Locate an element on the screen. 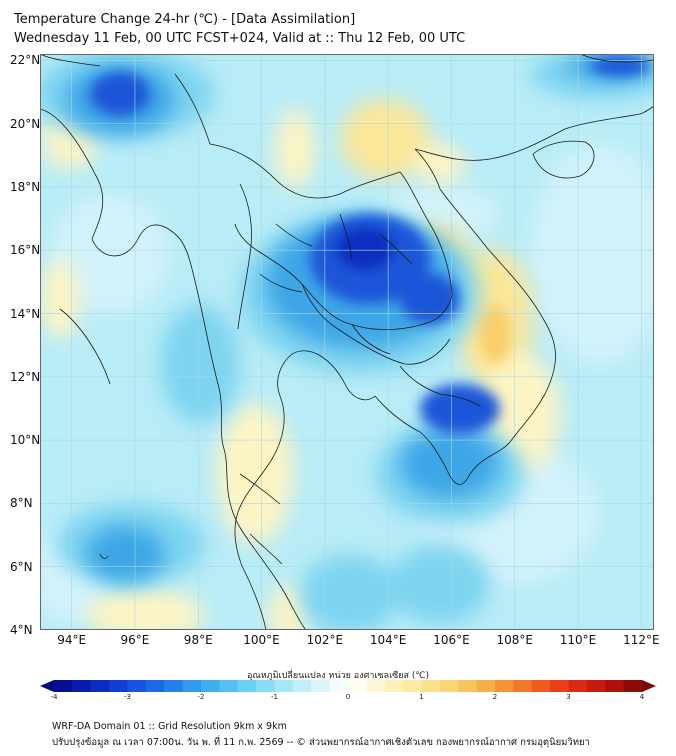 The width and height of the screenshot is (676, 756). colorbar-tick-label: 1 is located at coordinates (421, 697).